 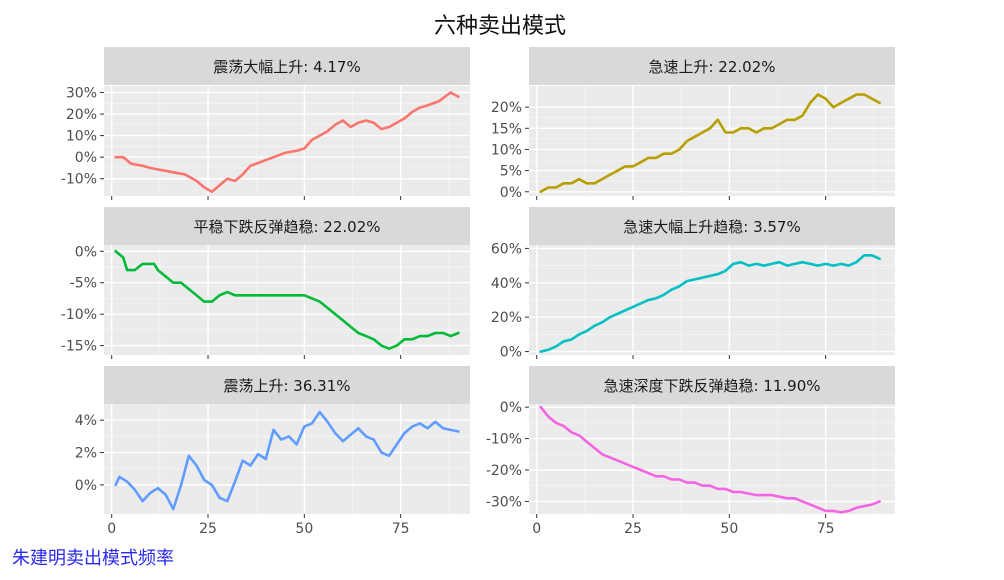 What do you see at coordinates (86, 421) in the screenshot?
I see `y-tick-label: 4%` at bounding box center [86, 421].